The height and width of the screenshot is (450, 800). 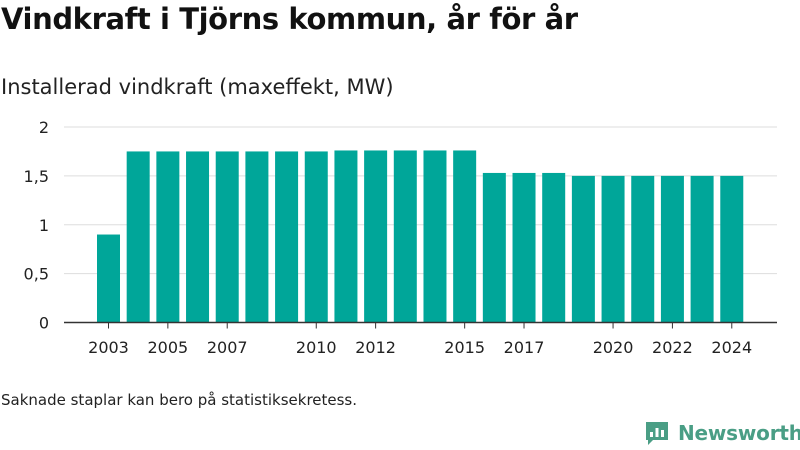 I want to click on x-tick-label: 2012, so click(x=375, y=347).